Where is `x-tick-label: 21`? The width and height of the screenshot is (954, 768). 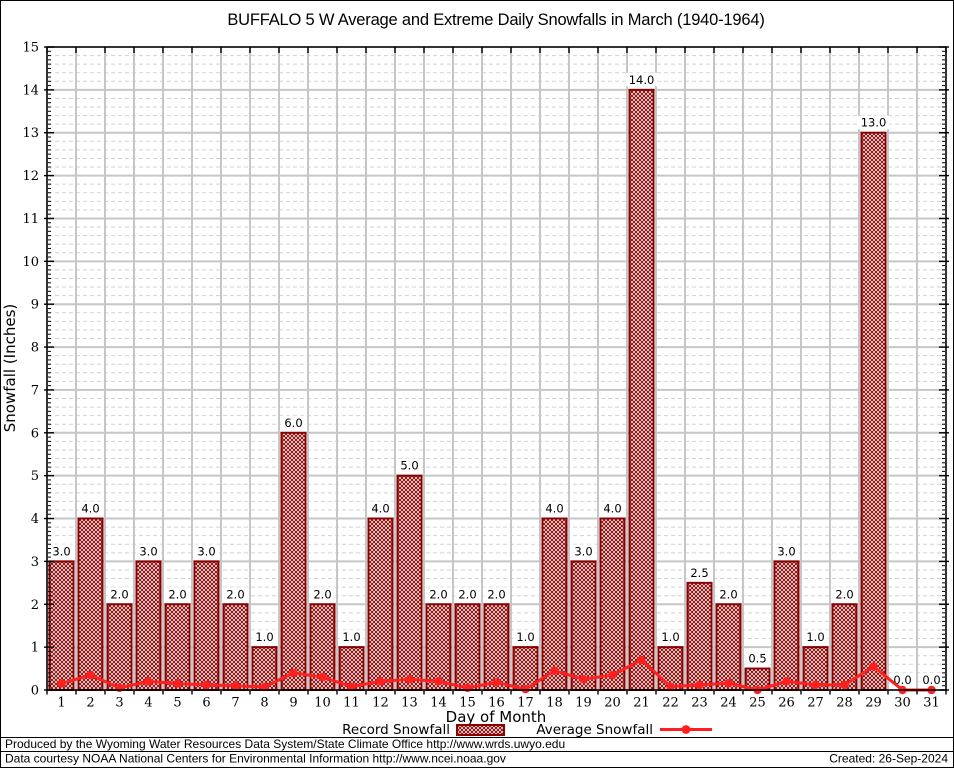 x-tick-label: 21 is located at coordinates (641, 703).